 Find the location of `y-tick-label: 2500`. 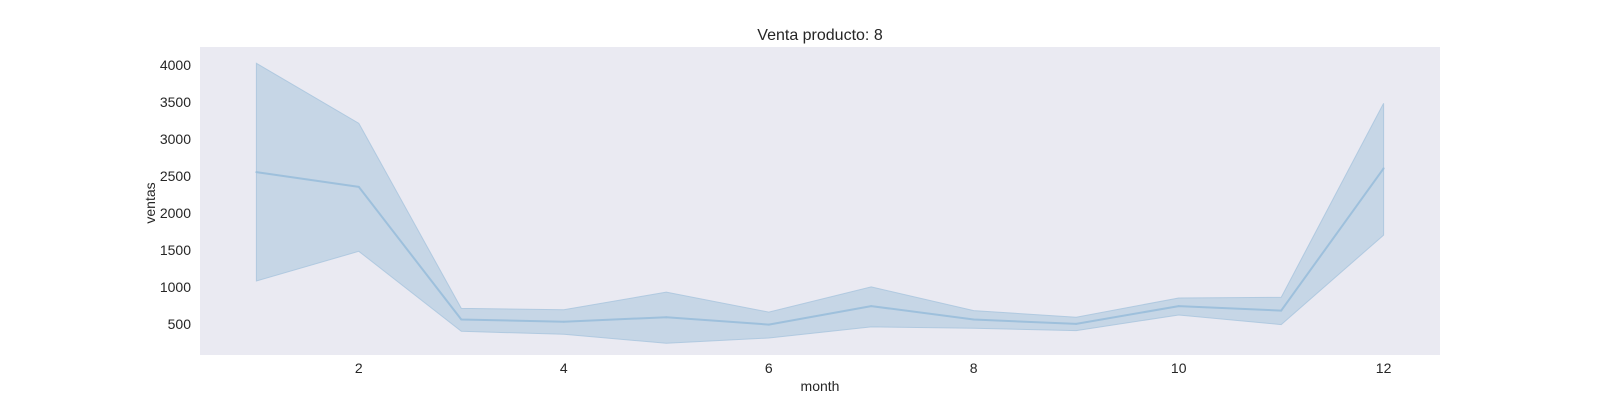

y-tick-label: 2500 is located at coordinates (175, 176).